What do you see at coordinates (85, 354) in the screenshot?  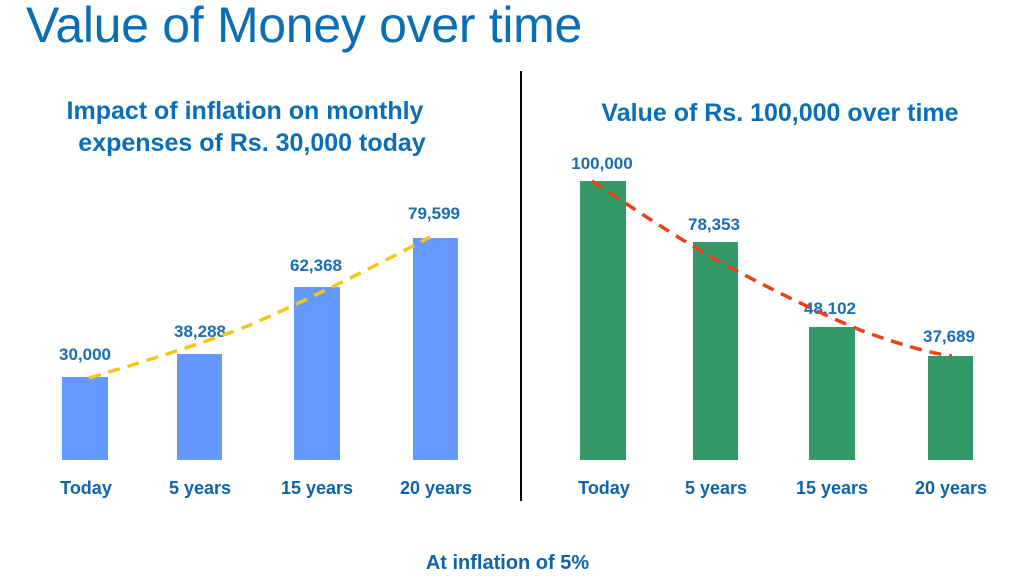 I see `left-value-label: 30,000` at bounding box center [85, 354].